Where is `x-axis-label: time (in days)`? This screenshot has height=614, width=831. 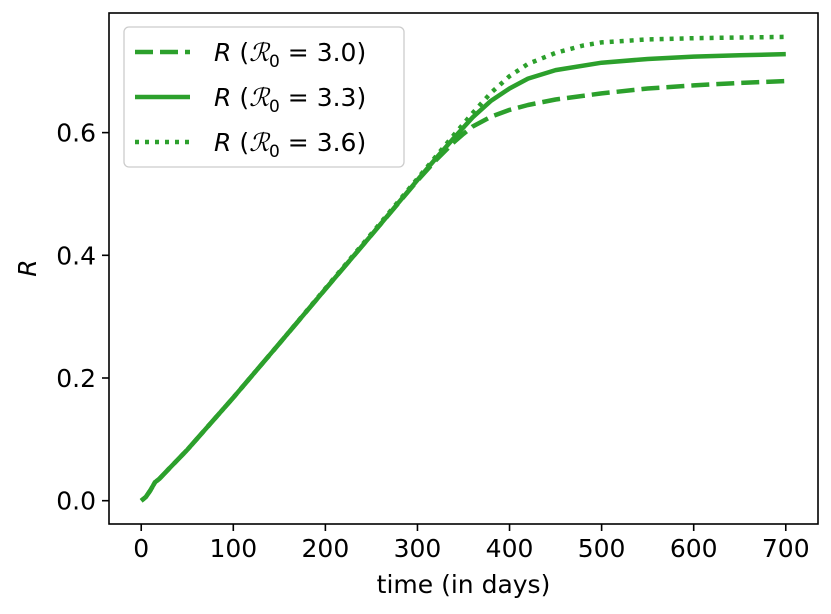 x-axis-label: time (in days) is located at coordinates (464, 584).